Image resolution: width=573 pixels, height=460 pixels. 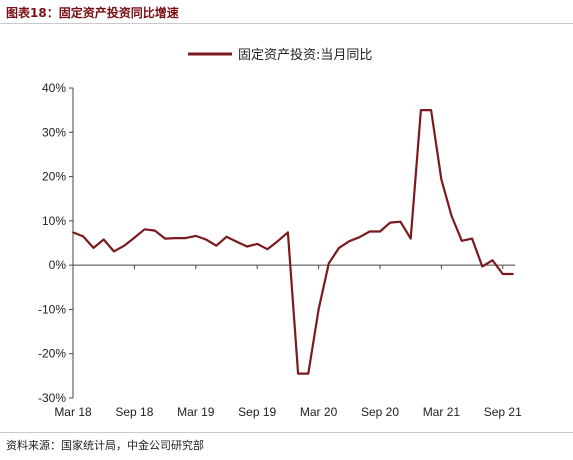 I want to click on y-tick-label: 20%, so click(x=54, y=177).